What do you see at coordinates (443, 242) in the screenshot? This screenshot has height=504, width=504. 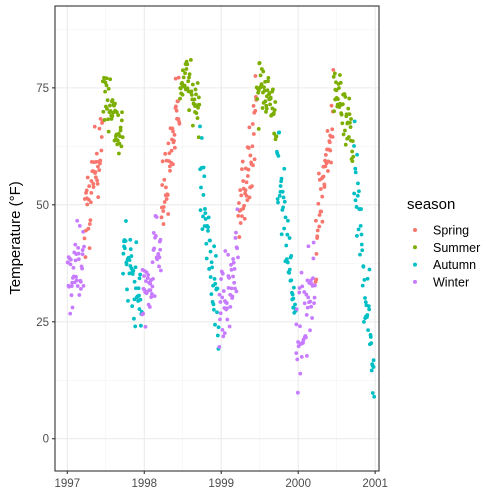 I see `legend: season Spring Summer Autumn Winter` at bounding box center [443, 242].